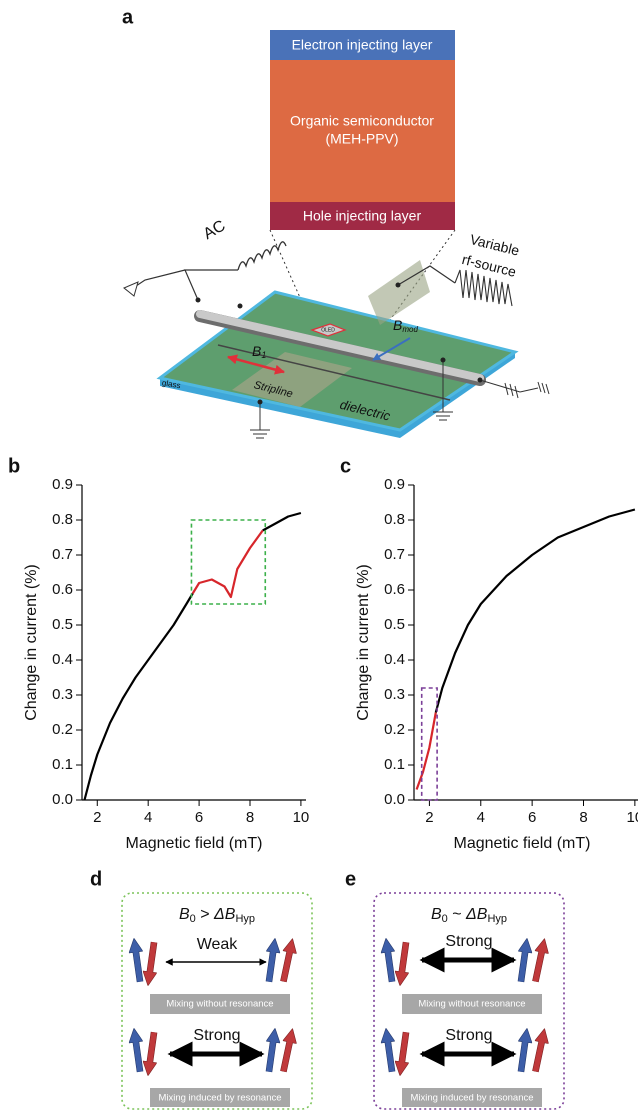 Image resolution: width=638 pixels, height=1112 pixels. I want to click on panel-letter: e, so click(350, 879).